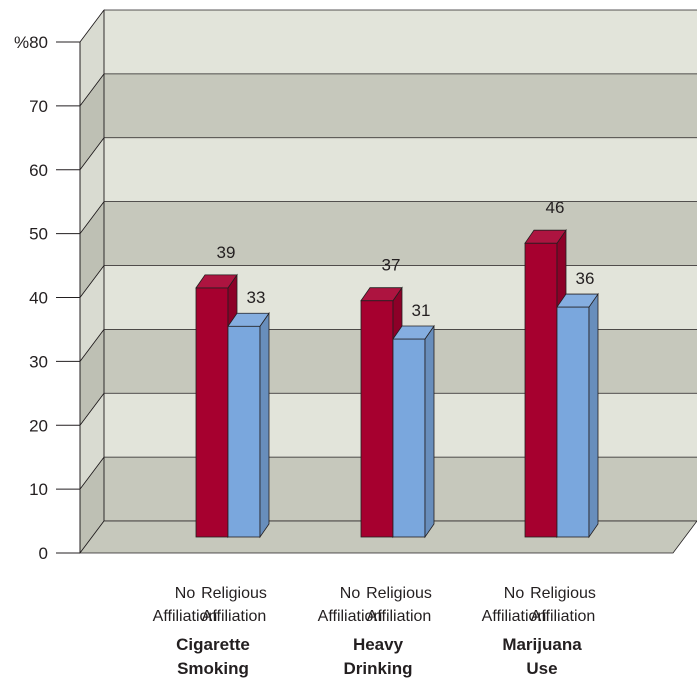  What do you see at coordinates (542, 644) in the screenshot?
I see `group-label: Marijuana` at bounding box center [542, 644].